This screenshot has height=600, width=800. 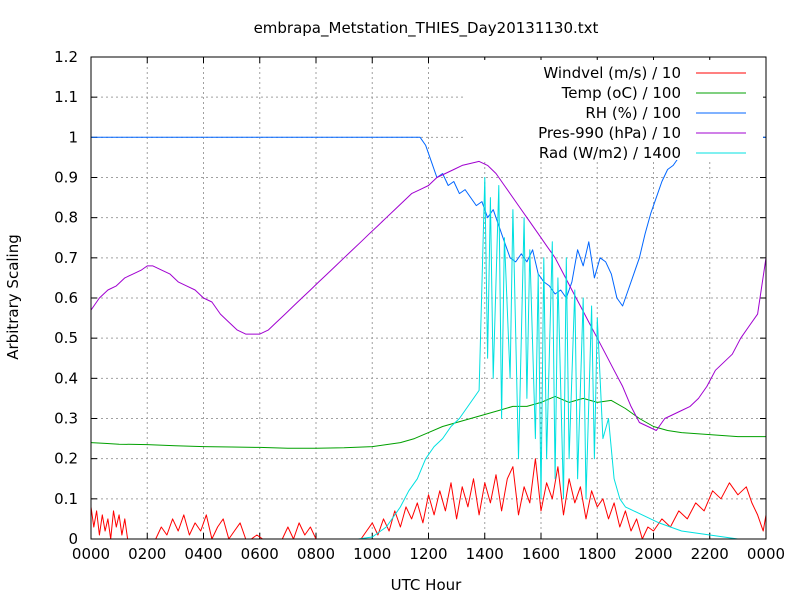 I want to click on legend-background, so click(x=614, y=110).